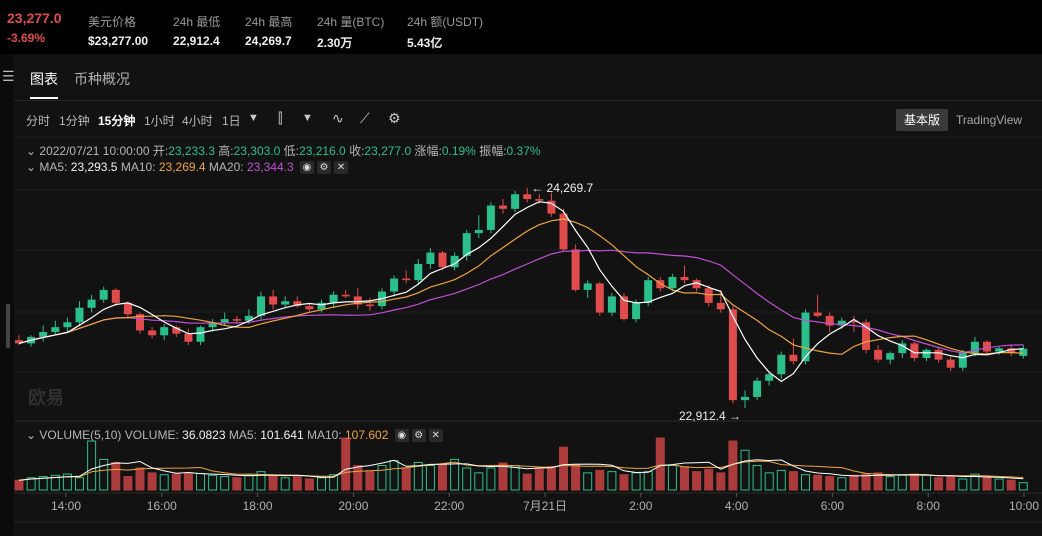 This screenshot has width=1042, height=536. Describe the element at coordinates (922, 120) in the screenshot. I see `mode-basic: 基本版` at that location.